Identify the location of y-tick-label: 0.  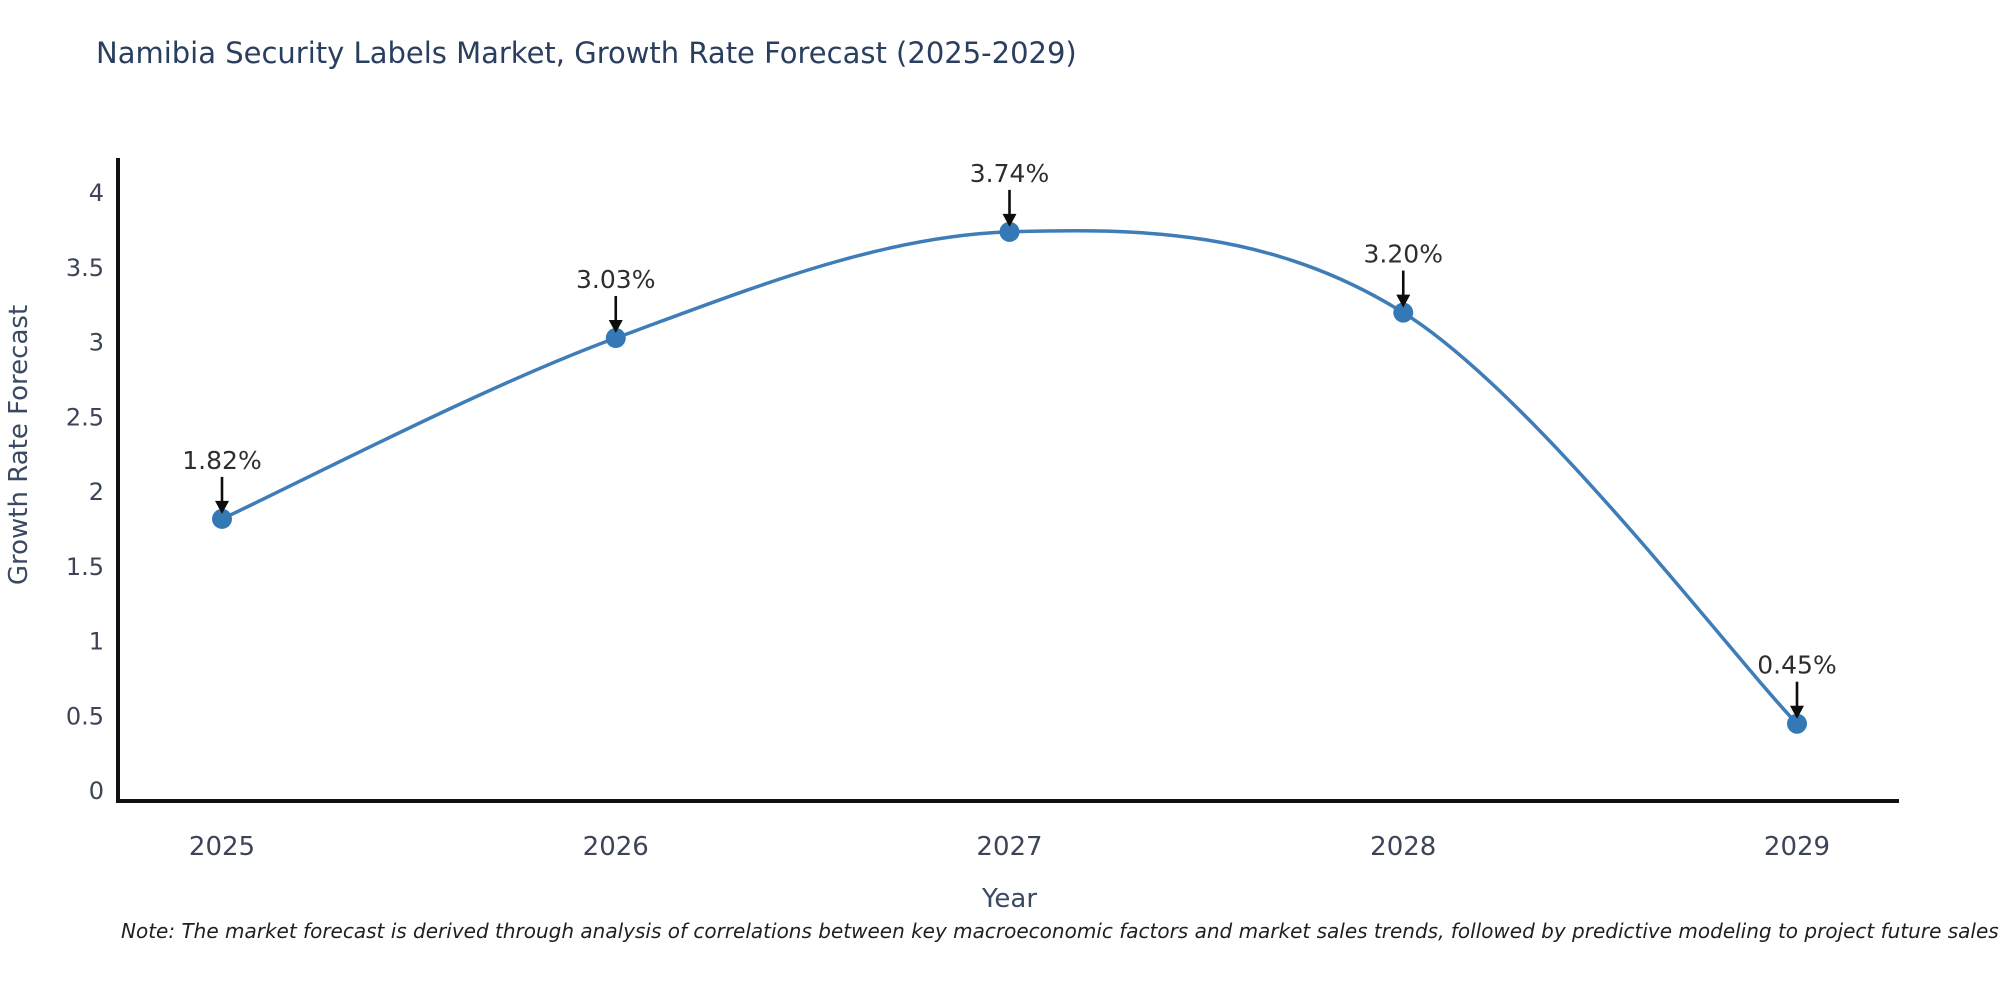
(96, 791).